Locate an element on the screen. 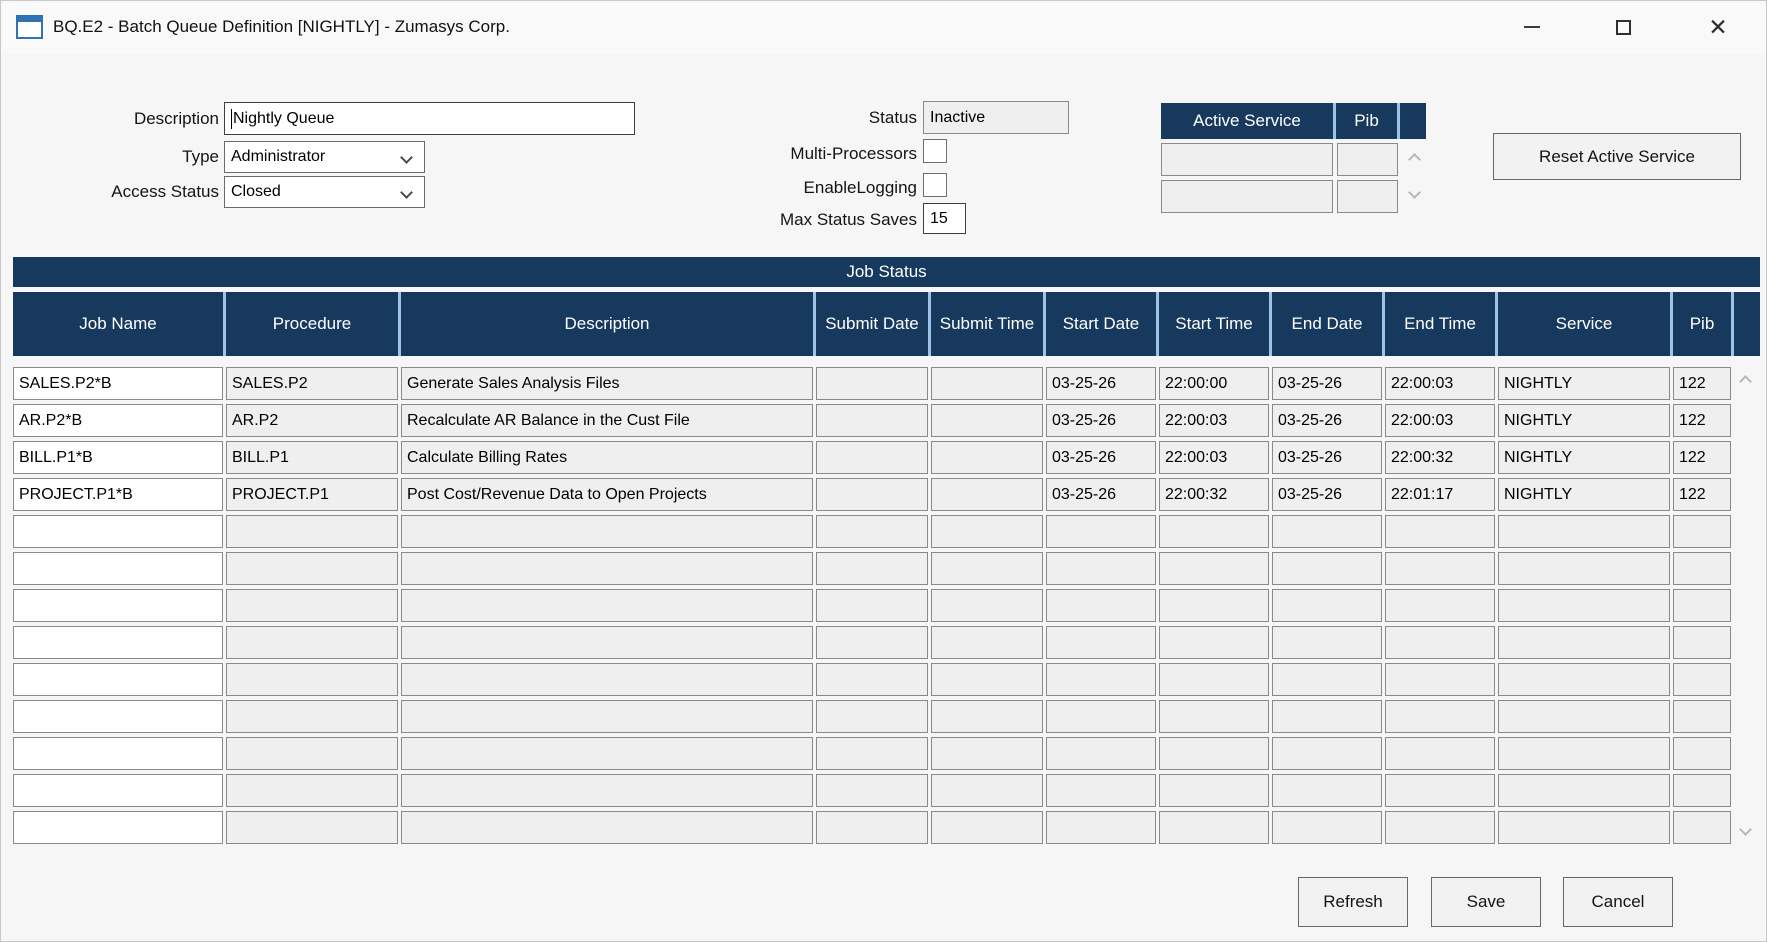 This screenshot has height=942, width=1767. maximize-button is located at coordinates (1623, 27).